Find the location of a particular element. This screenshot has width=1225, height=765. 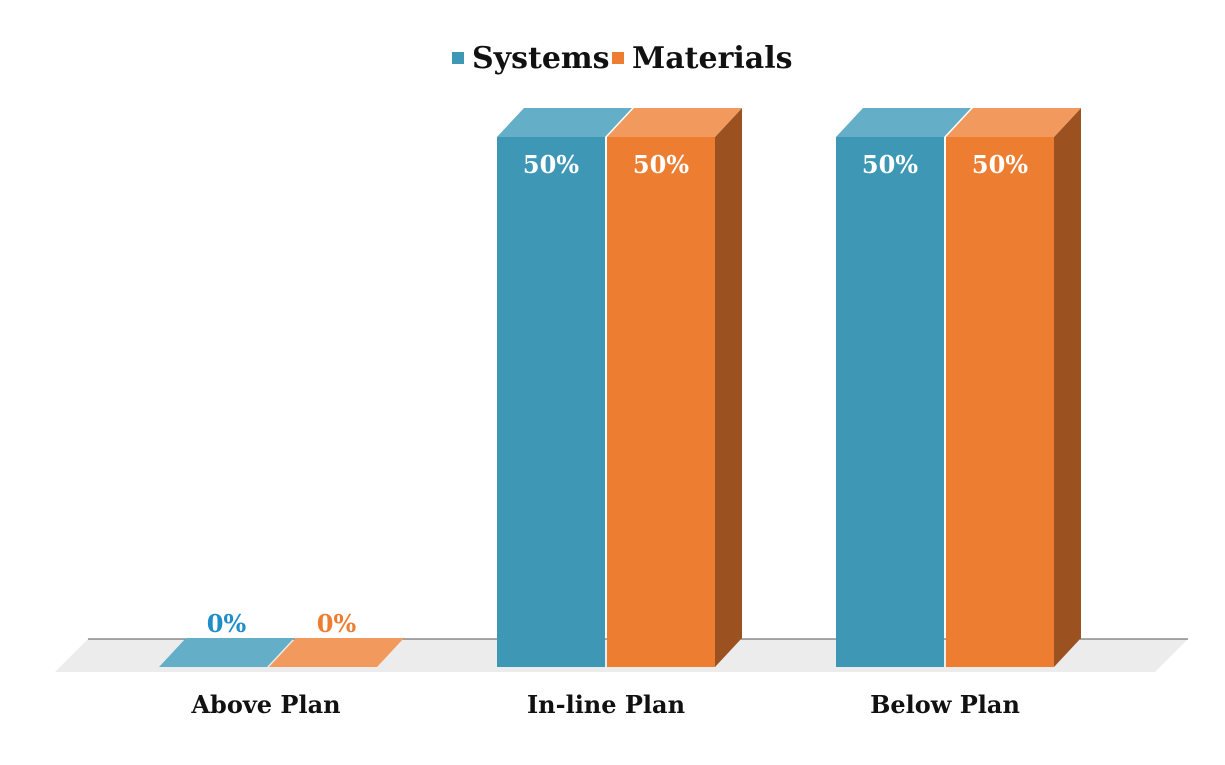

data-label-materials-1: 50% is located at coordinates (661, 164).